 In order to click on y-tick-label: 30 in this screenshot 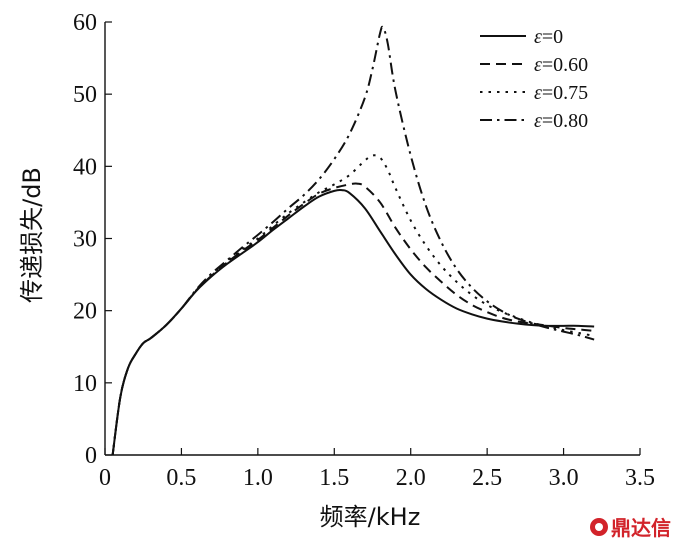, I will do `click(85, 240)`.